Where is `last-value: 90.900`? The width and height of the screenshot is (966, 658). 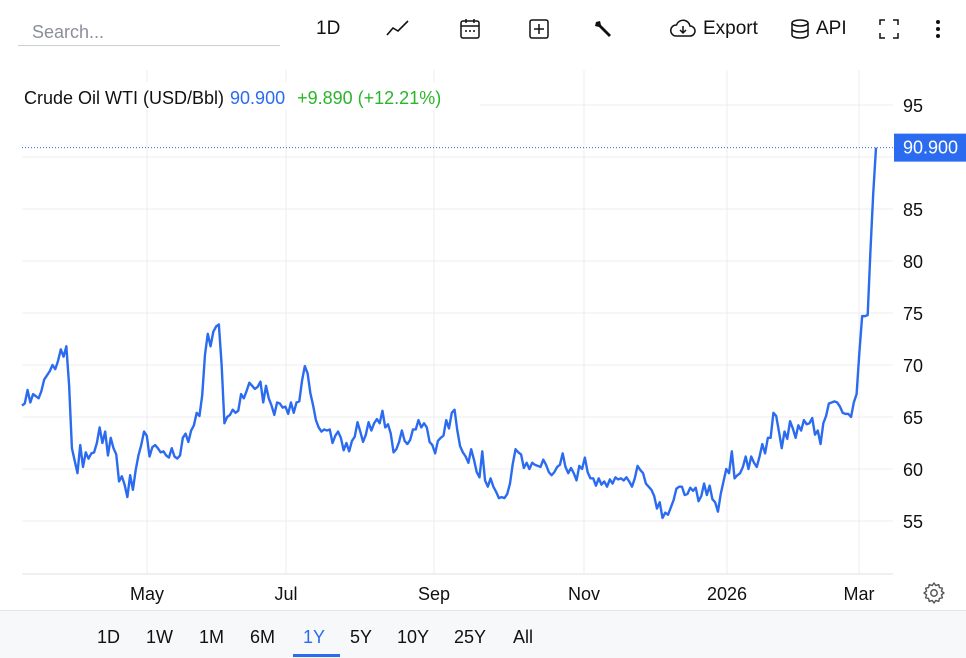 last-value: 90.900 is located at coordinates (257, 98).